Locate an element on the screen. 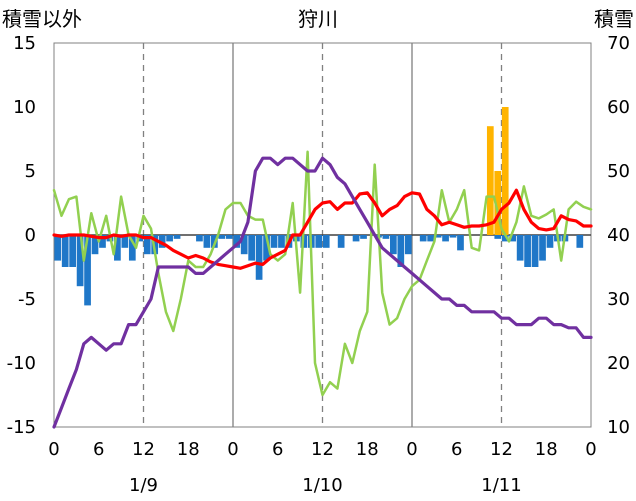 The height and width of the screenshot is (501, 636). x-axis-hour-ticks: 0 6 12 18 0 6 12 18 0 6 12 18 0 is located at coordinates (322, 449).